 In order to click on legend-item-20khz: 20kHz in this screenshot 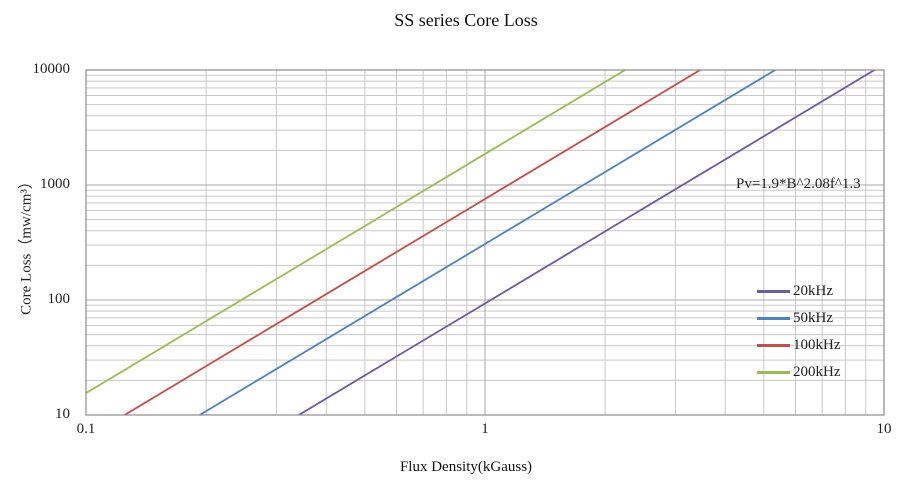, I will do `click(799, 291)`.